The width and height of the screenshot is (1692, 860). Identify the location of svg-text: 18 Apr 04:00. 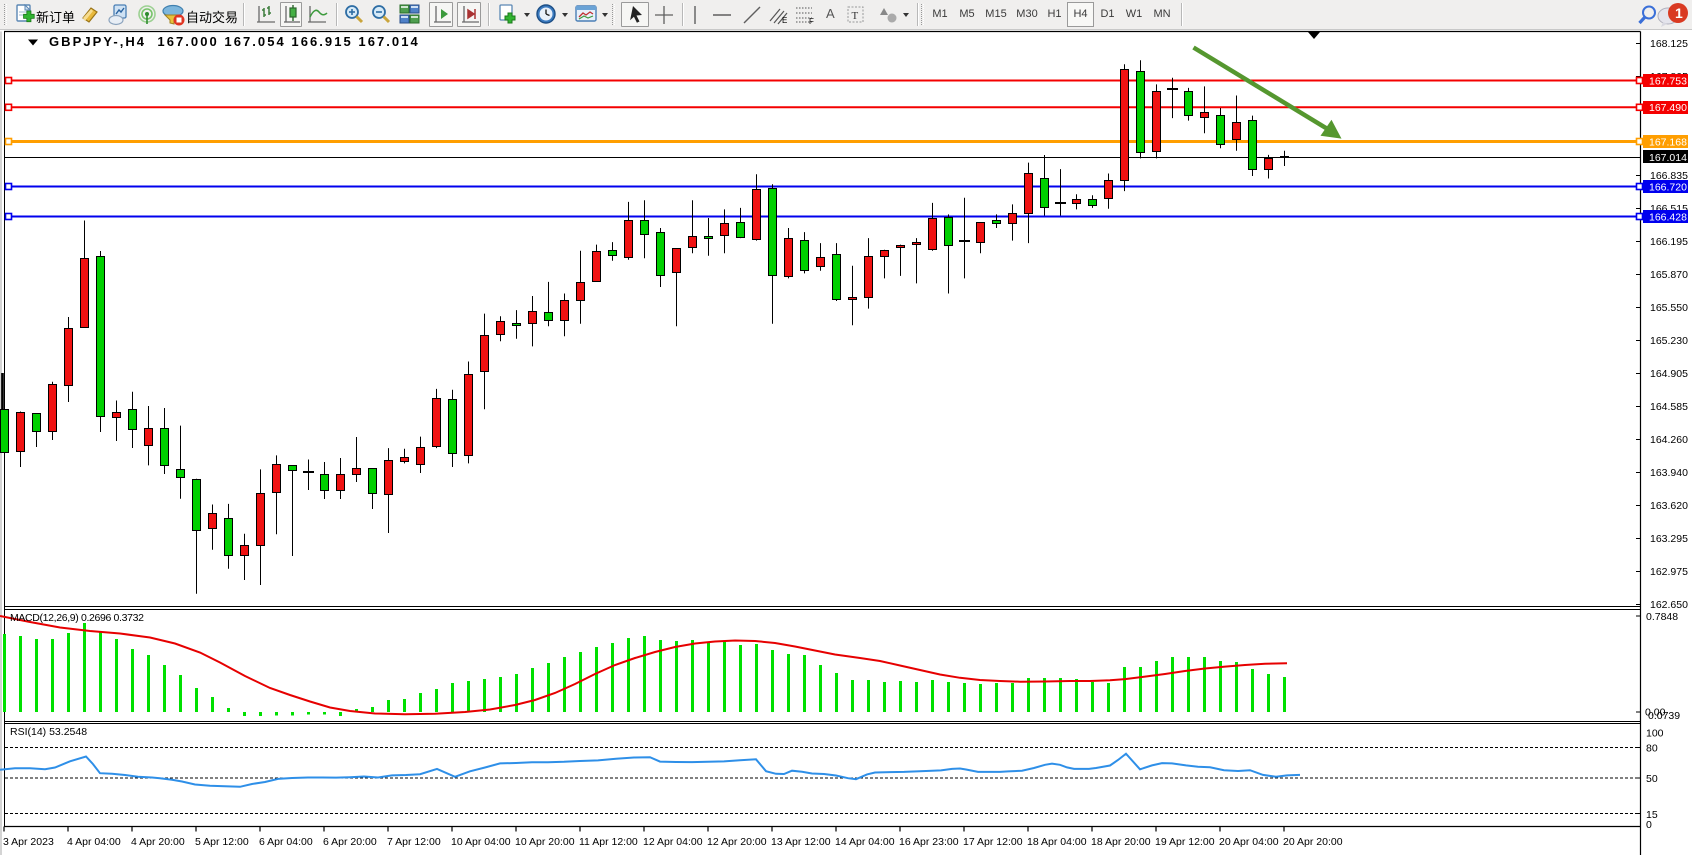
(1057, 842).